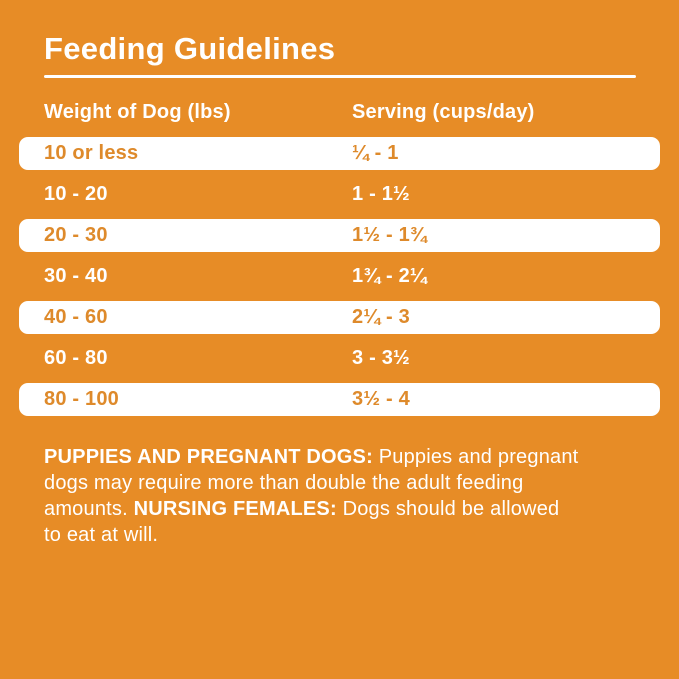 Image resolution: width=679 pixels, height=679 pixels. I want to click on nursing-females-text: Dogs should be allowed, so click(448, 509).